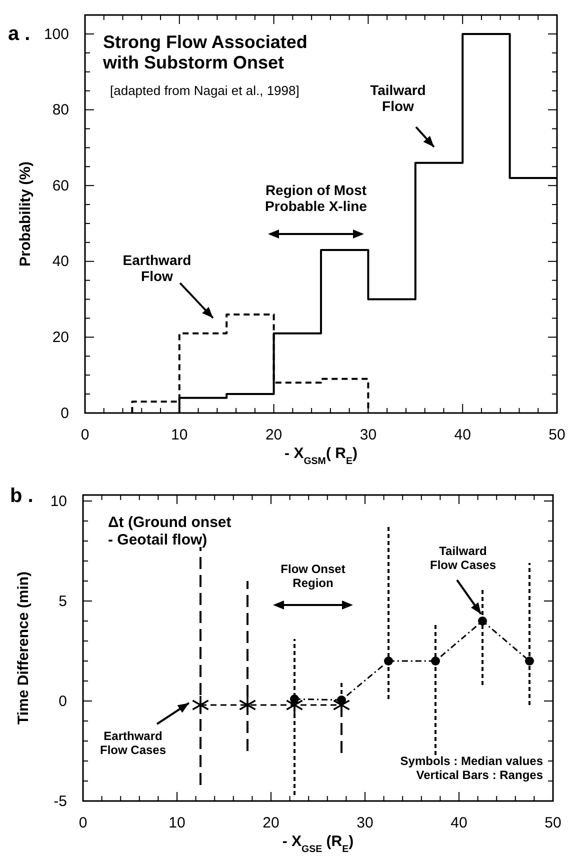 The width and height of the screenshot is (570, 861). I want to click on annotation: Tailward Flow, so click(398, 98).